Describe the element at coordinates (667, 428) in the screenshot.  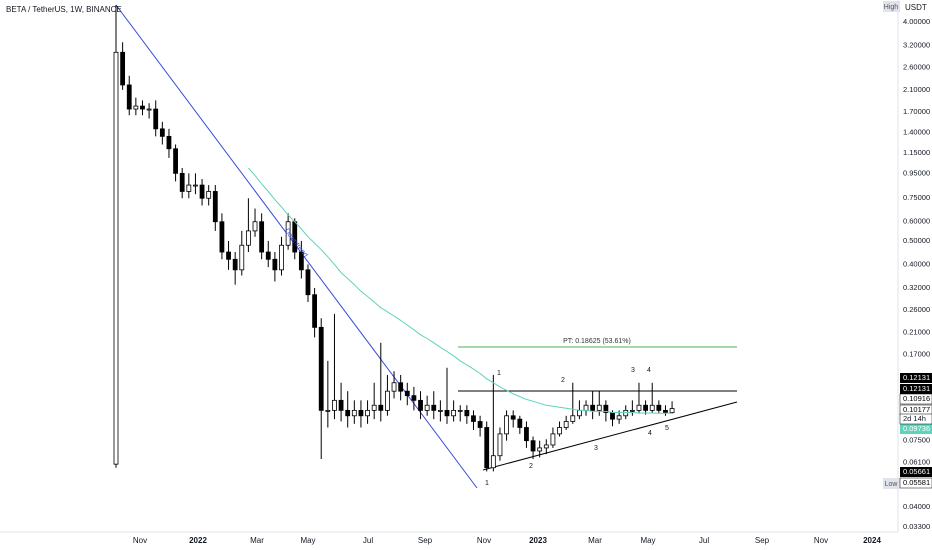
I see `annotation: 5` at that location.